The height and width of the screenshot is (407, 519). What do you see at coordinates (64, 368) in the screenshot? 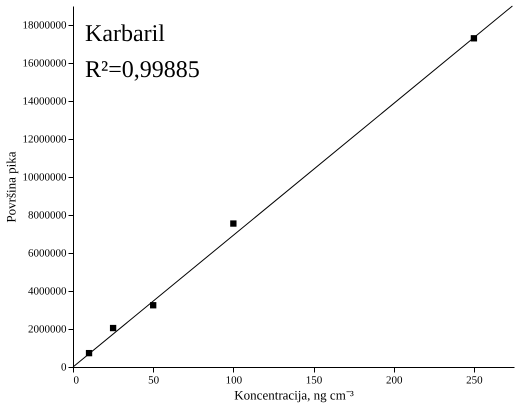
I see `y-tick-label: 0` at bounding box center [64, 368].